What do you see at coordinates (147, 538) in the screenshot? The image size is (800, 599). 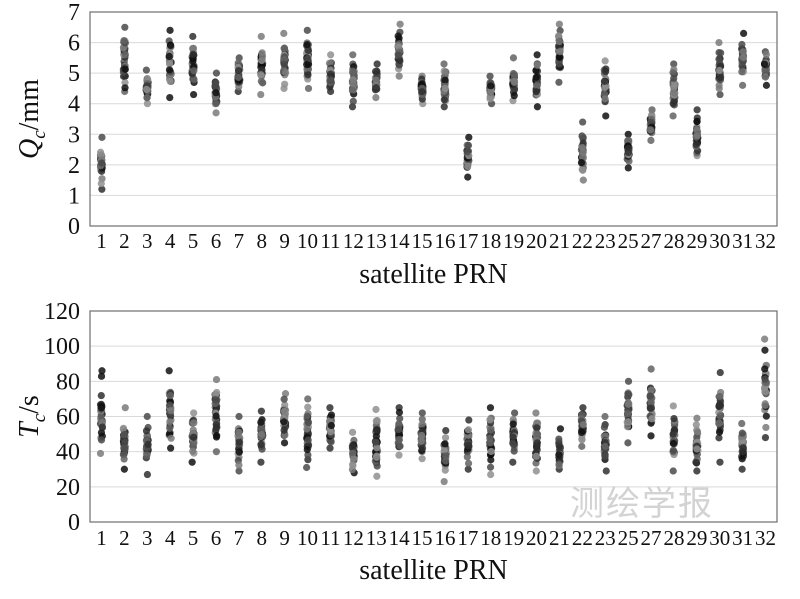 I see `x-tick-label: 3` at bounding box center [147, 538].